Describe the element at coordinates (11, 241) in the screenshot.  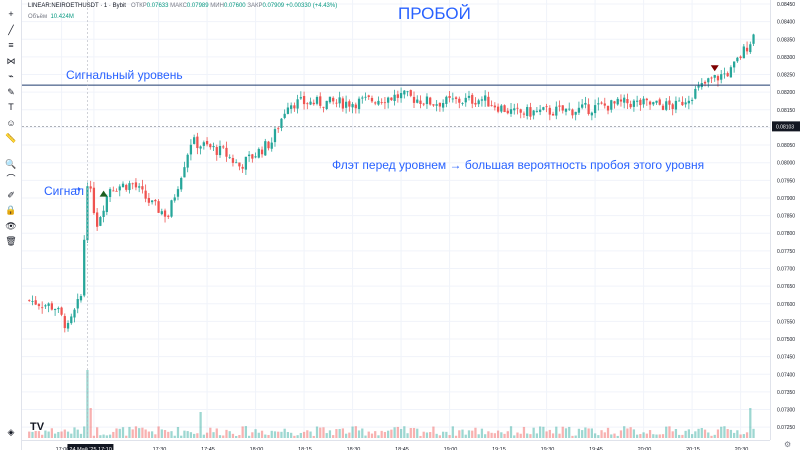
I see `trash-icon: 🗑` at that location.